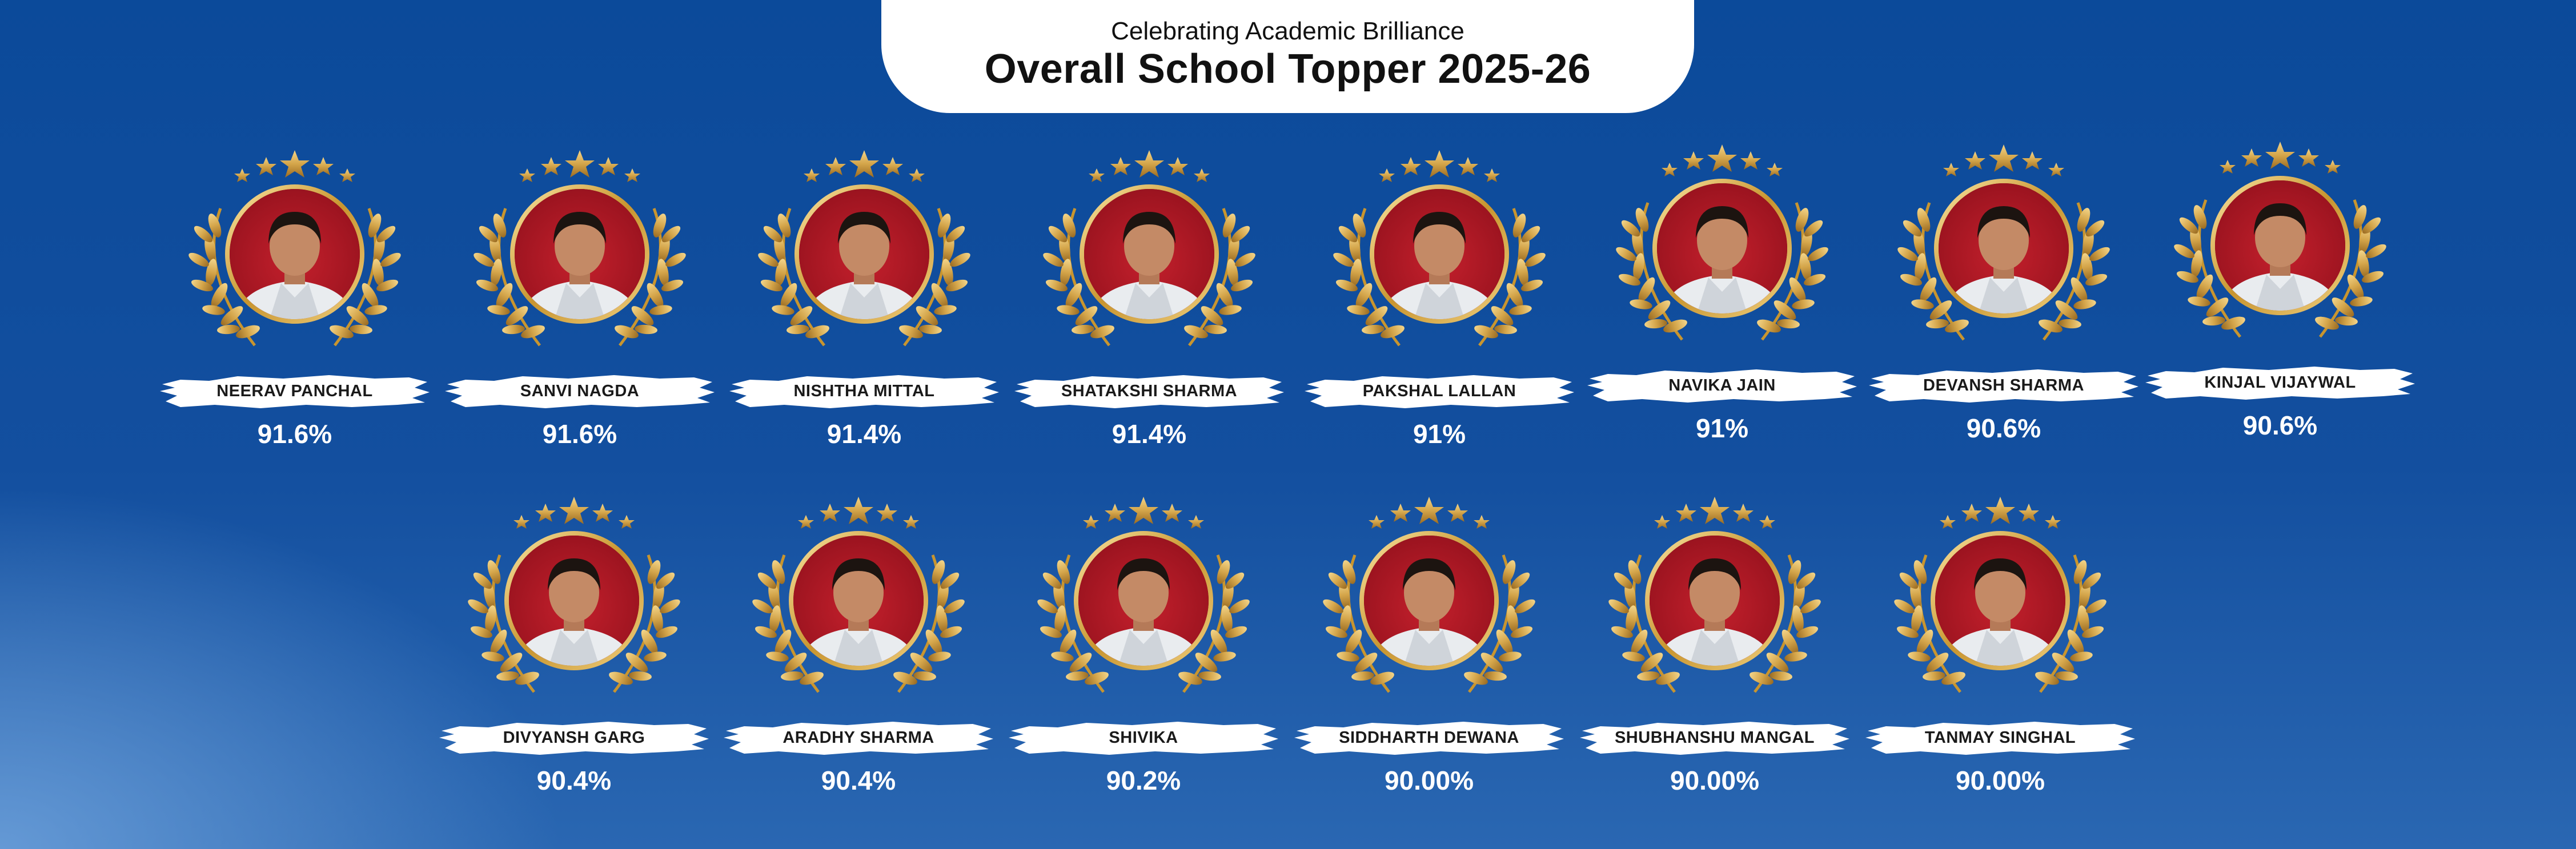  What do you see at coordinates (1287, 31) in the screenshot?
I see `header-subtitle: Celebrating Academic Brilliance` at bounding box center [1287, 31].